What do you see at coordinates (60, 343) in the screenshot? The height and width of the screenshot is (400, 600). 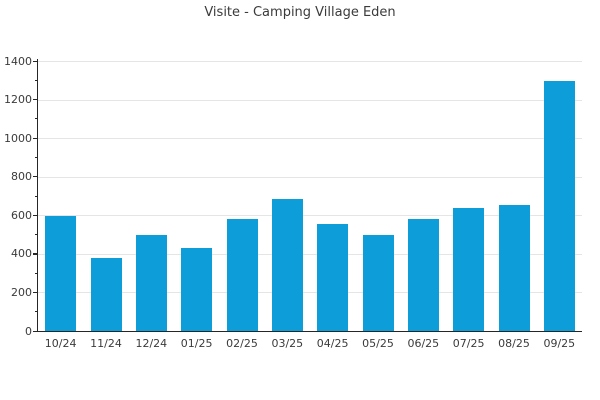 I see `x-tick-label: 10/24` at bounding box center [60, 343].